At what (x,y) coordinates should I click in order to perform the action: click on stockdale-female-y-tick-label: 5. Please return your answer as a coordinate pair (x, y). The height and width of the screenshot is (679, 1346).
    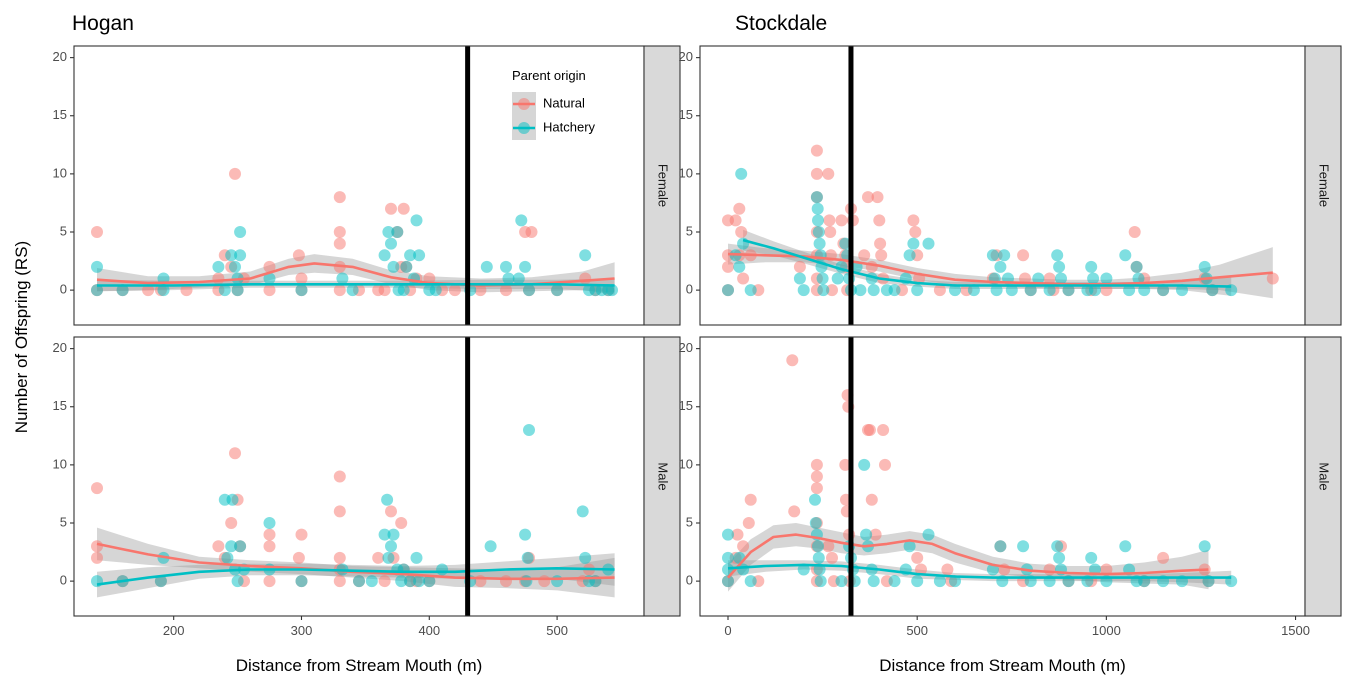
    Looking at the image, I should click on (689, 230).